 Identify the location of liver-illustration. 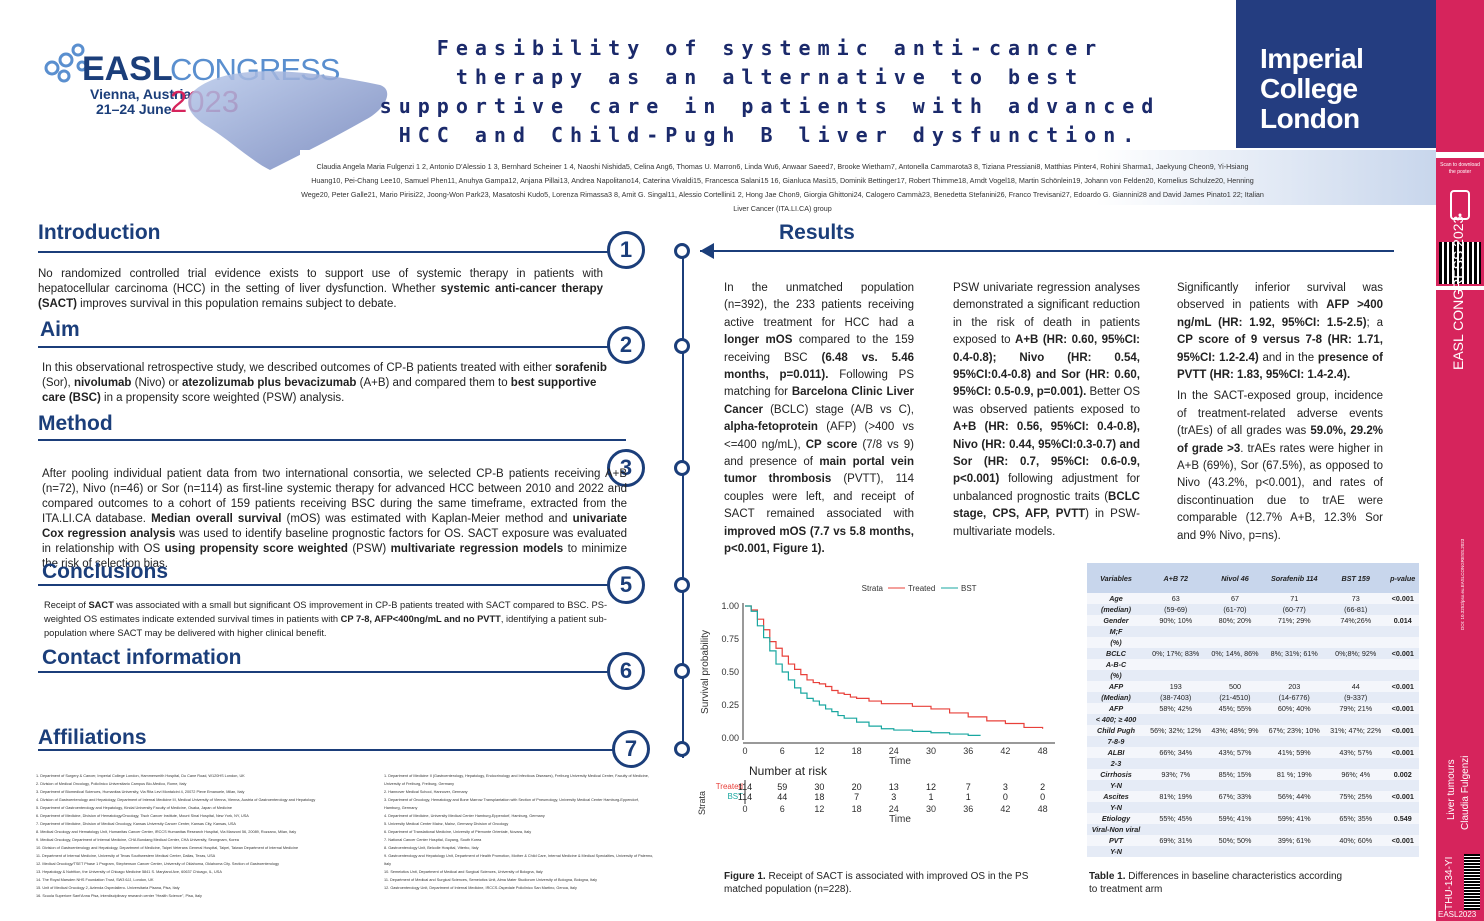
(288, 120).